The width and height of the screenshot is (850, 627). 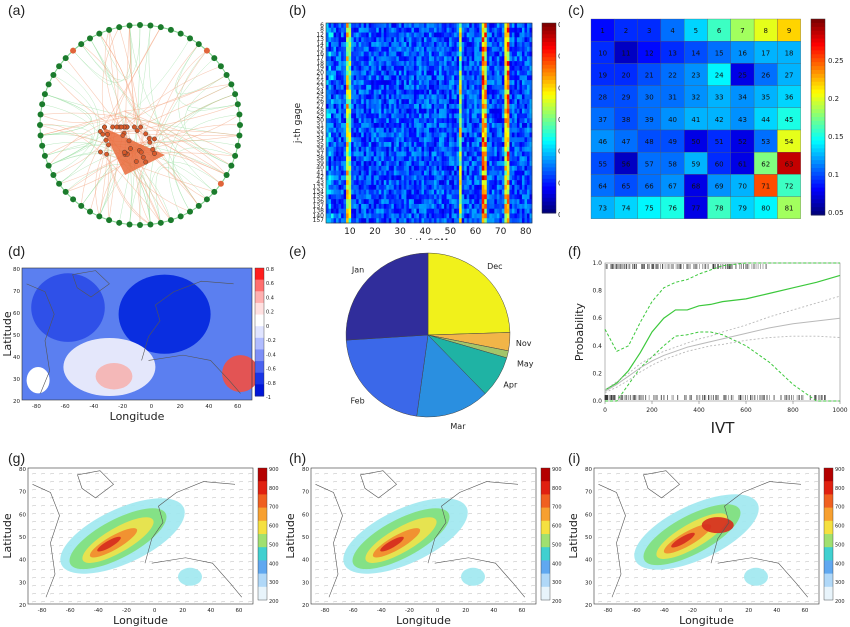 What do you see at coordinates (696, 31) in the screenshot?
I see `grid-cell-number: 5` at bounding box center [696, 31].